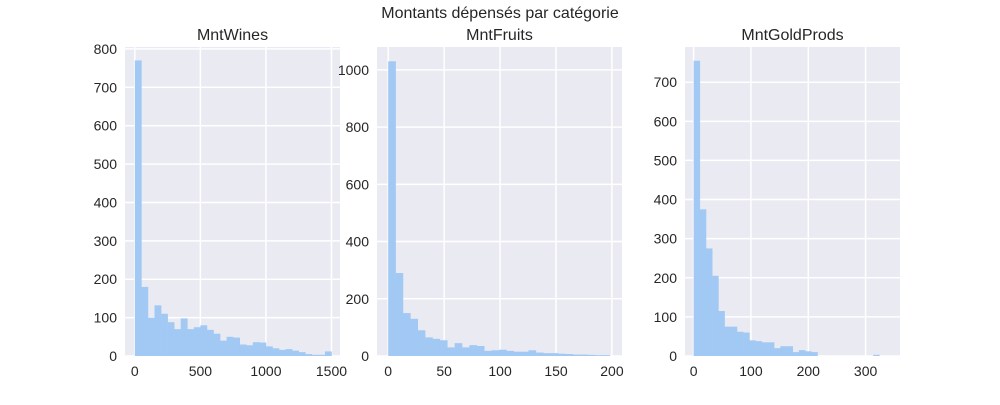  What do you see at coordinates (106, 279) in the screenshot?
I see `mntwines-y-tick-label: 200` at bounding box center [106, 279].